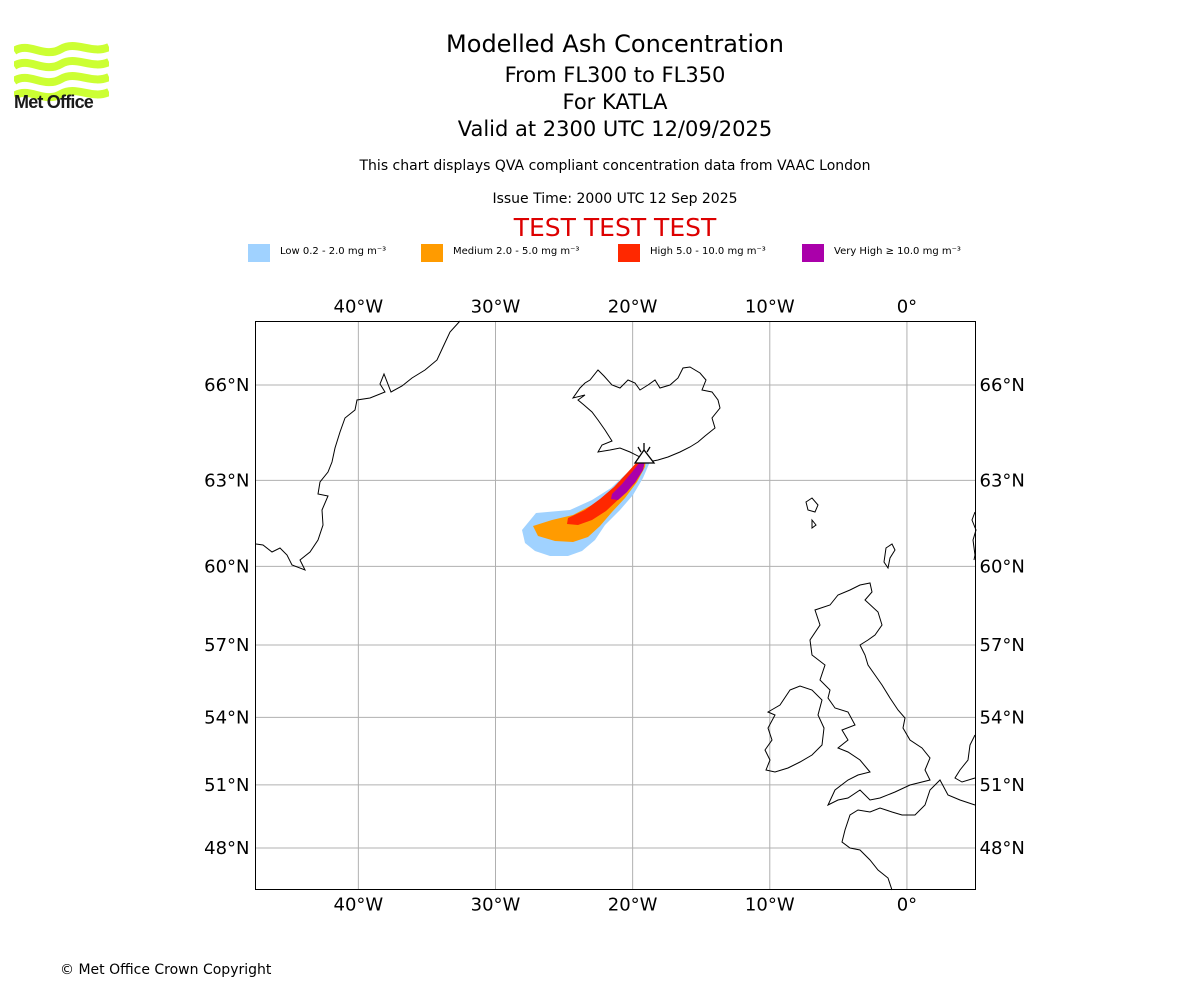 This screenshot has height=1000, width=1200. What do you see at coordinates (889, 556) in the screenshot?
I see `shetland-coast` at bounding box center [889, 556].